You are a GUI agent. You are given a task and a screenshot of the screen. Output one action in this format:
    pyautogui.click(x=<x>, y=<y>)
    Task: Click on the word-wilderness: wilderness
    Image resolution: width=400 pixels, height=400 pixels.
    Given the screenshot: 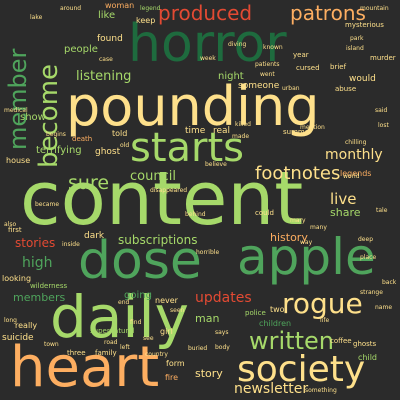 What is the action you would take?
    pyautogui.click(x=49, y=286)
    